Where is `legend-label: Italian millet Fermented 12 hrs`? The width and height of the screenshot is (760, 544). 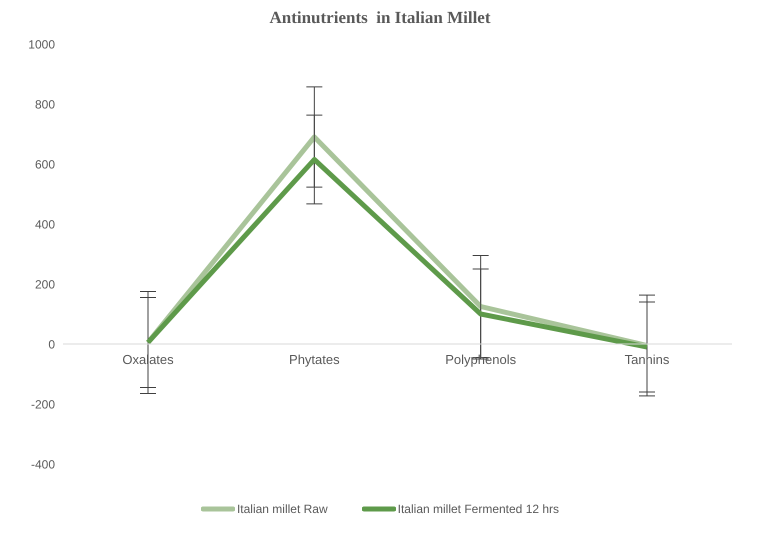
legend-label: Italian millet Fermented 12 hrs is located at coordinates (479, 509).